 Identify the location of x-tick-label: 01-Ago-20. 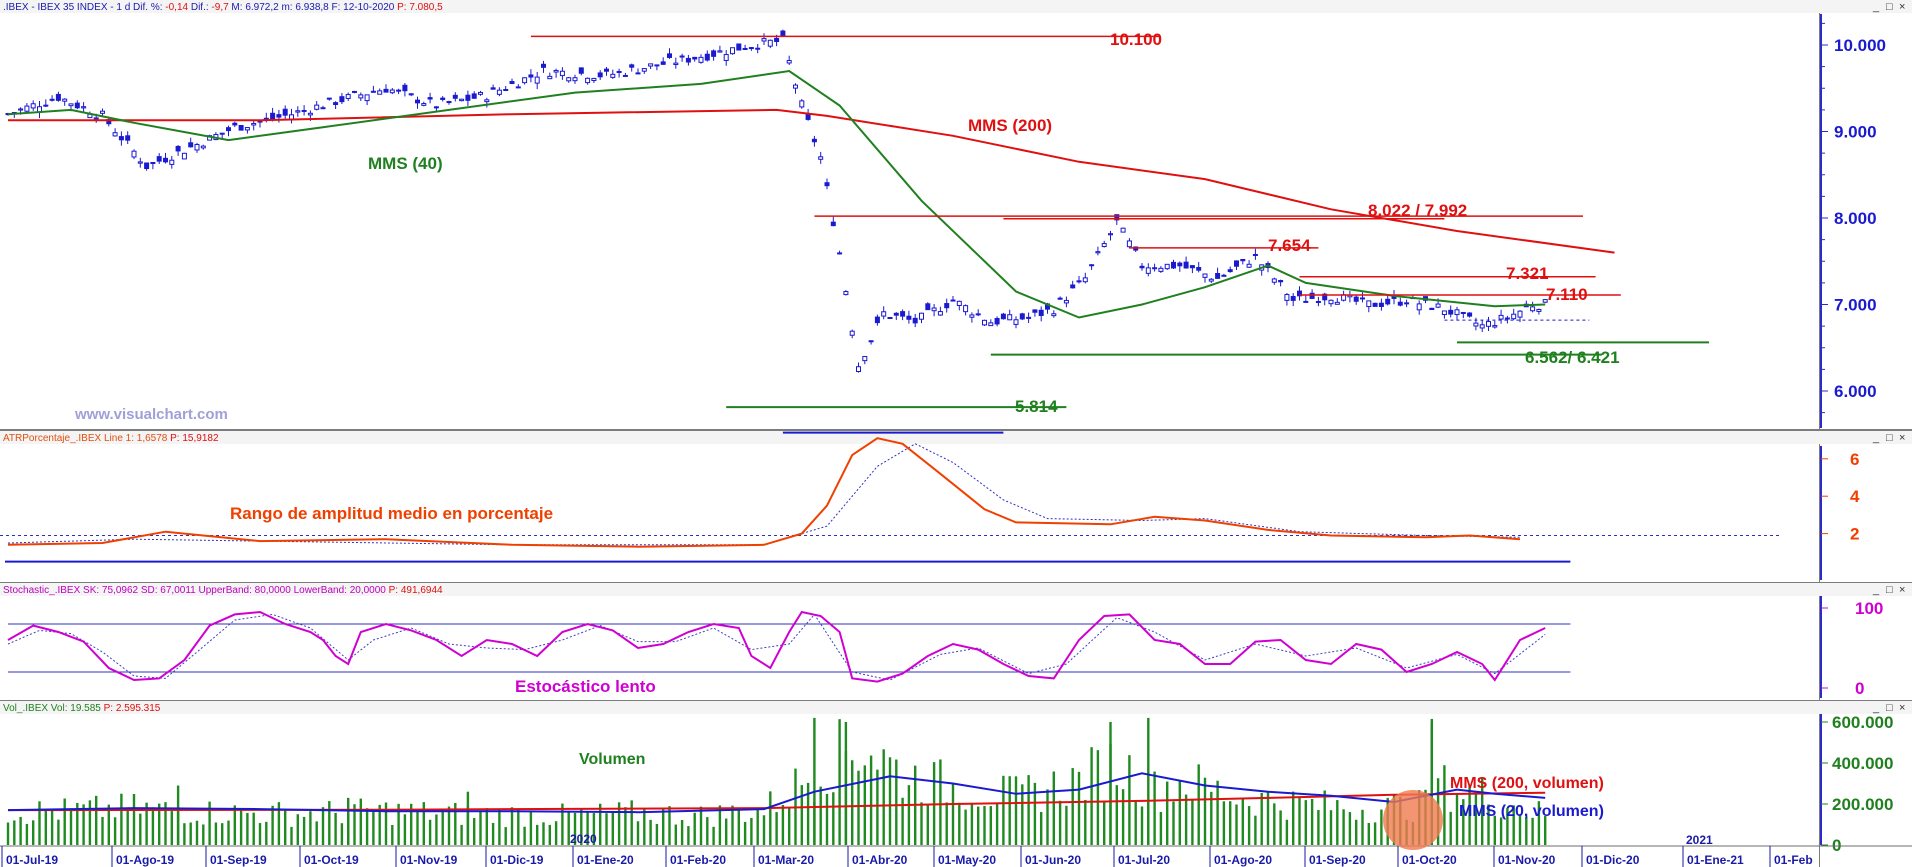
(1243, 860).